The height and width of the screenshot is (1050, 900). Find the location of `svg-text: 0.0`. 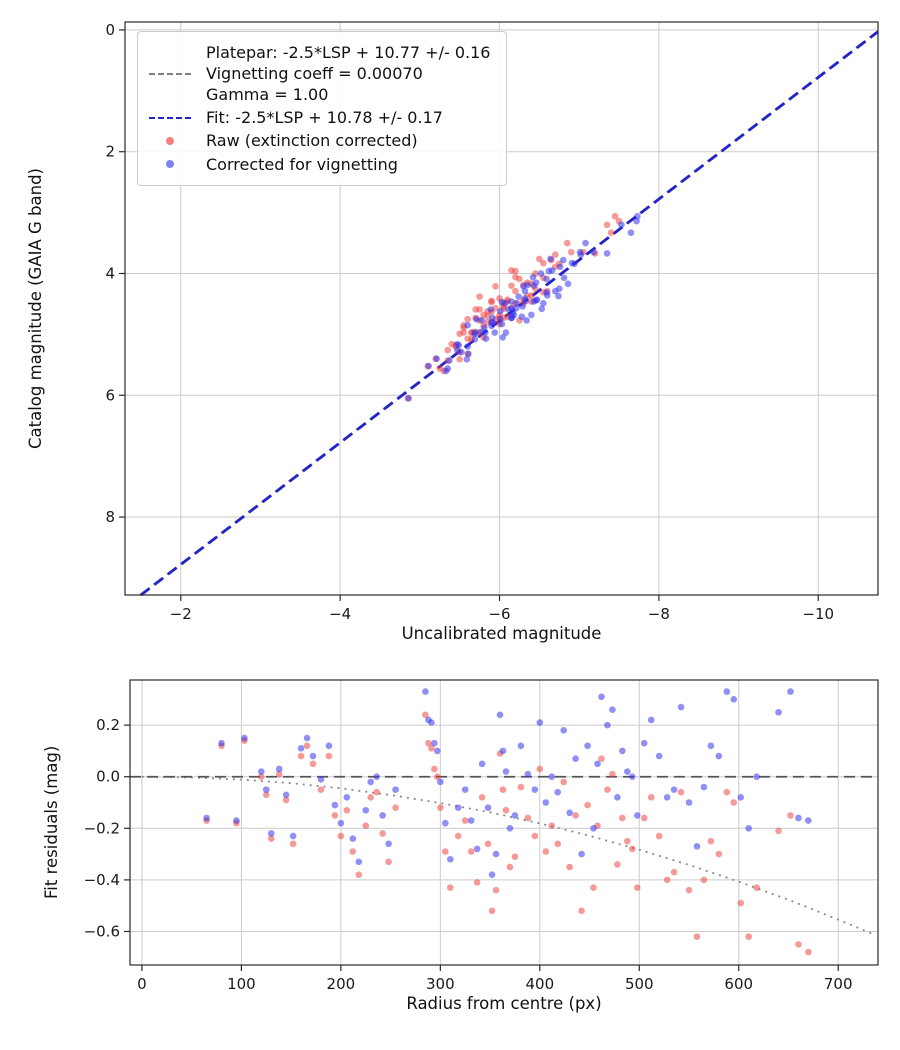

svg-text: 0.0 is located at coordinates (108, 777).